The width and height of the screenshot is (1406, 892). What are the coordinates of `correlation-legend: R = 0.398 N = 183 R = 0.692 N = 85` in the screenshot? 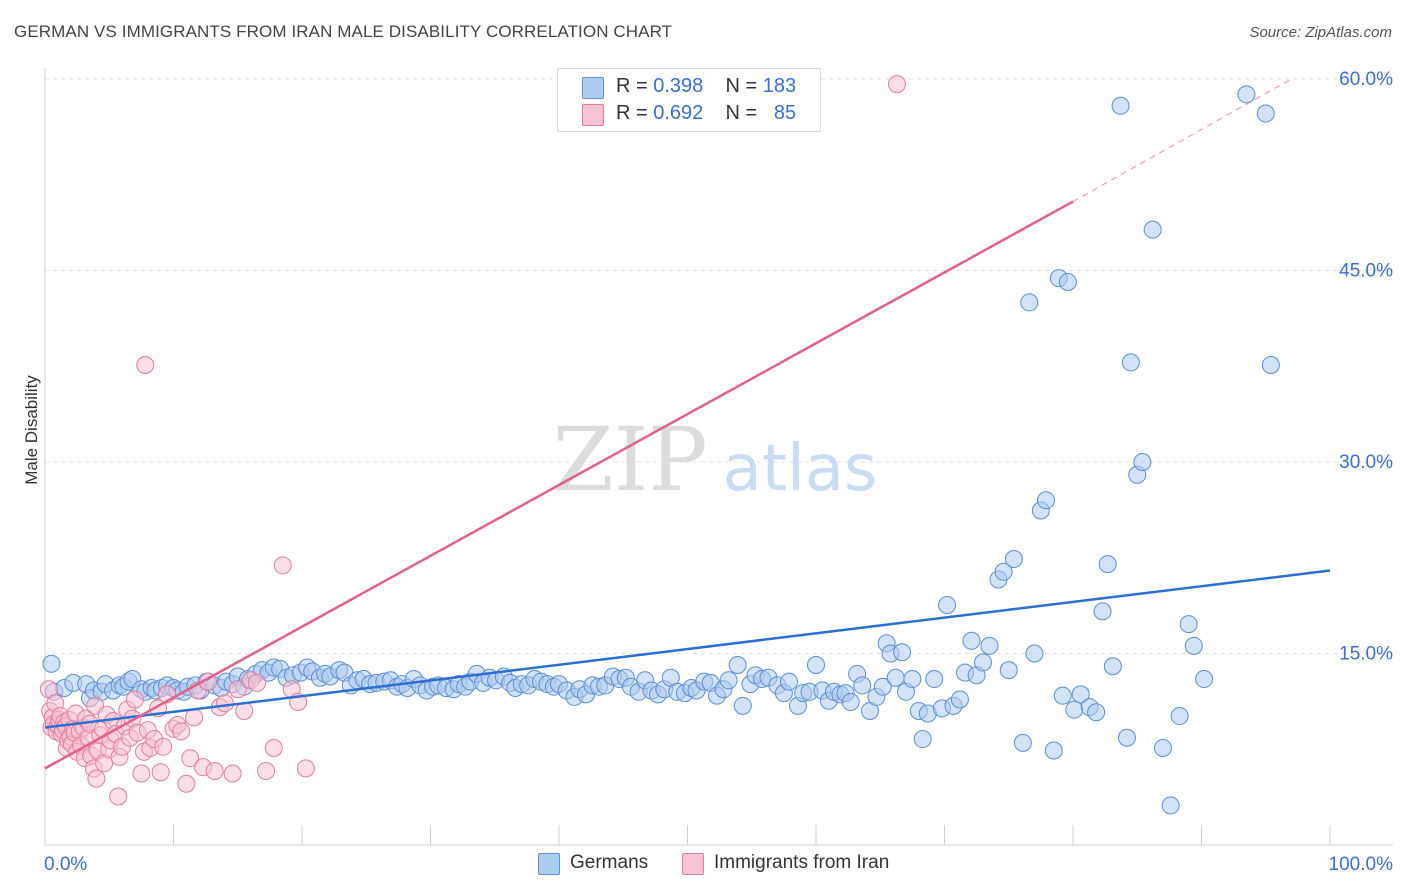 It's located at (689, 100).